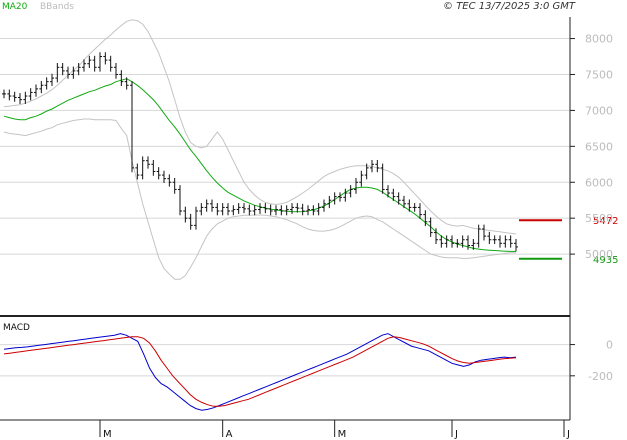 The height and width of the screenshot is (440, 627). I want to click on macd-line, so click(260, 372).